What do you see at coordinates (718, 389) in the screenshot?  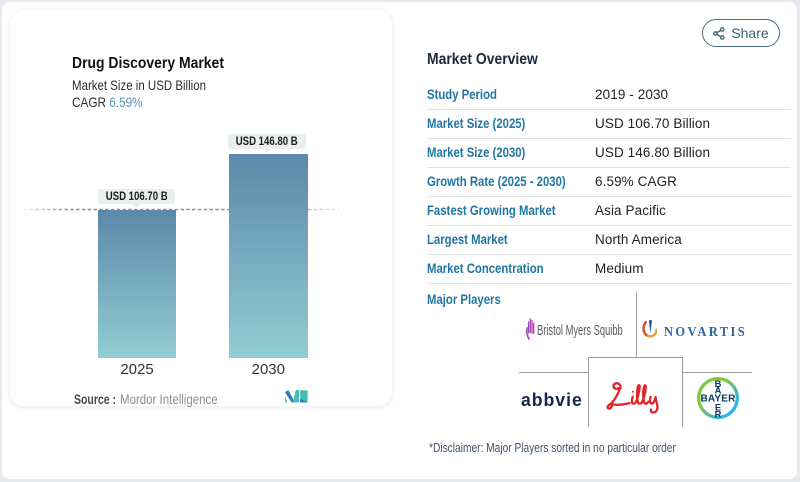 I see `svg-text: A` at bounding box center [718, 389].